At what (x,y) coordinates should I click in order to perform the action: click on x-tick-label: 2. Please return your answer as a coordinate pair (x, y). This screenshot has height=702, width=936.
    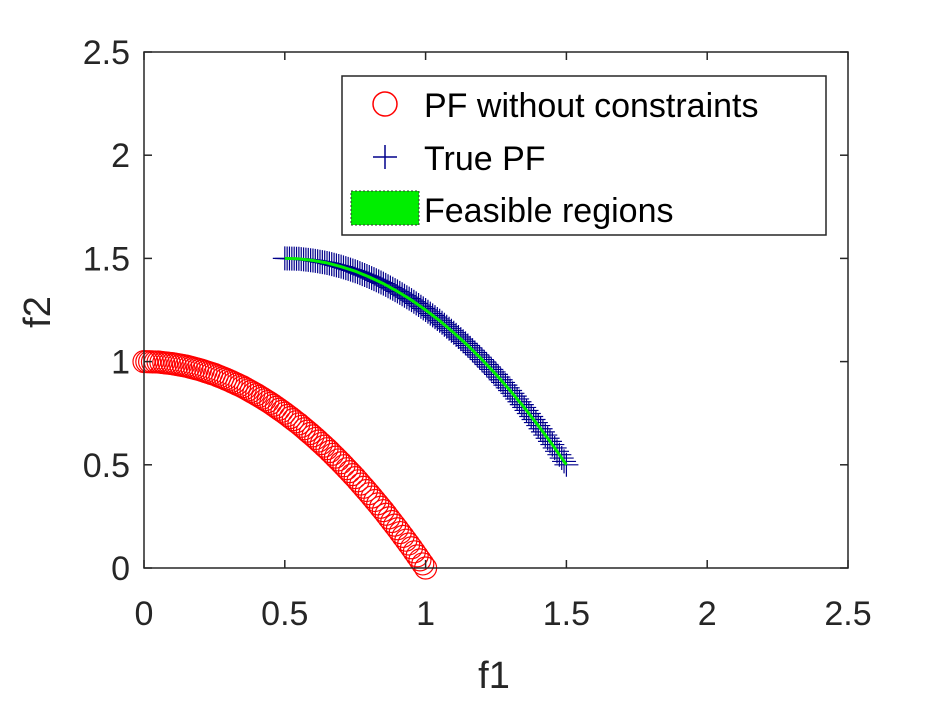
    Looking at the image, I should click on (707, 614).